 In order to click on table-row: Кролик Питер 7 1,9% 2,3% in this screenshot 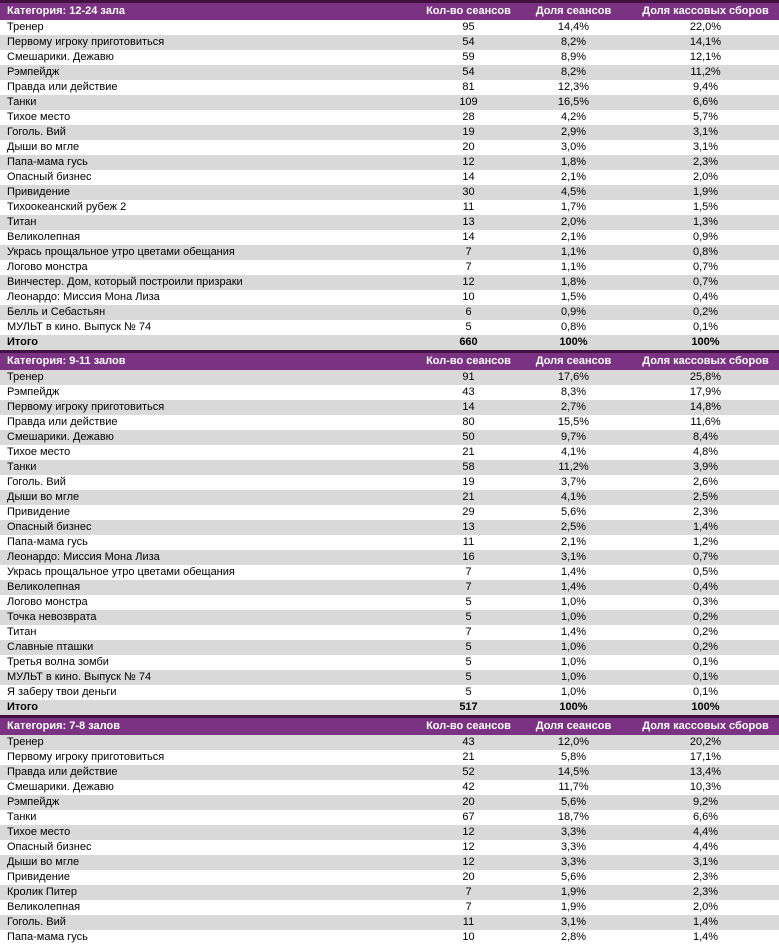, I will do `click(389, 892)`.